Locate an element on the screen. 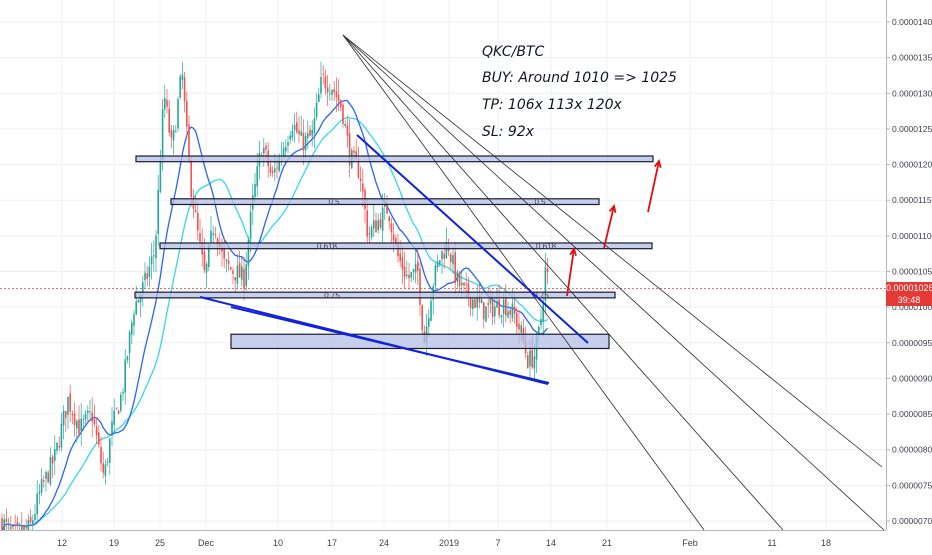  time-tick-label: 7 is located at coordinates (497, 543).